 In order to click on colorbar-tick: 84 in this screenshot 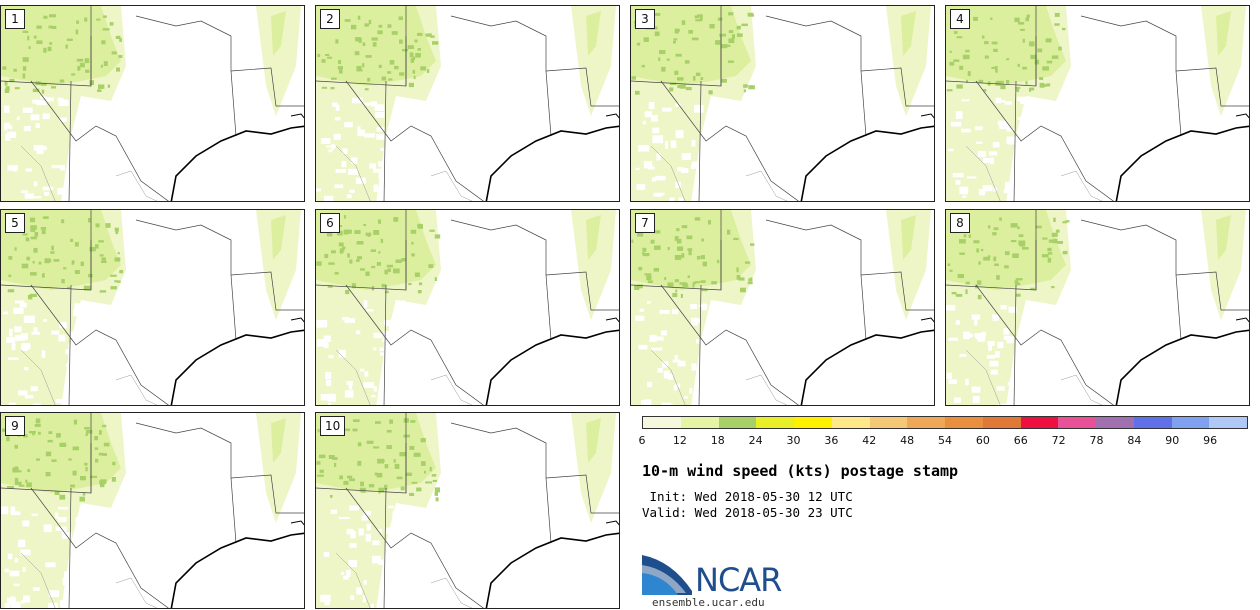, I will do `click(1134, 440)`.